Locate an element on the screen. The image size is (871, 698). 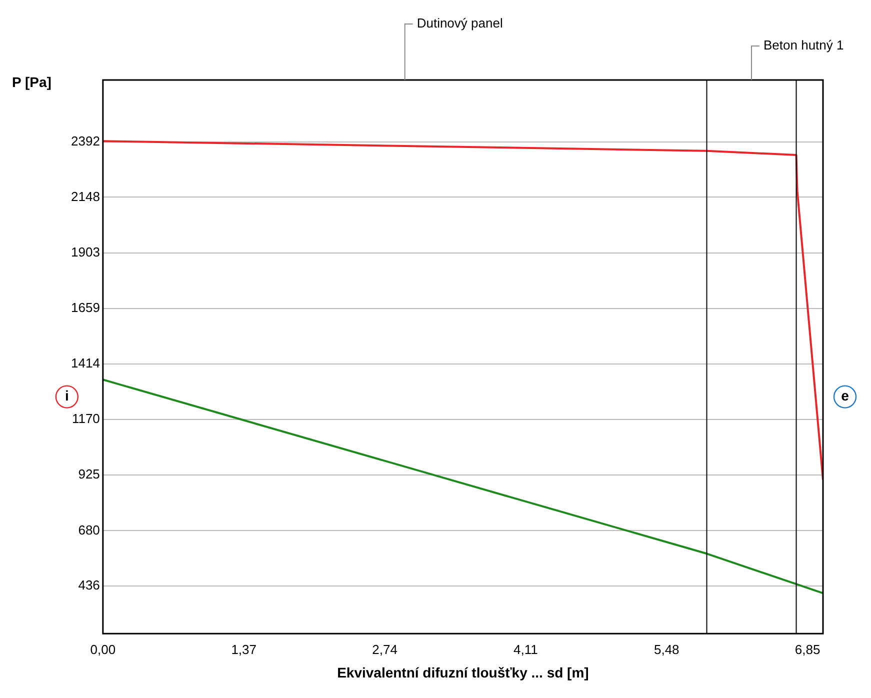
text: Dutinový panel is located at coordinates (459, 23).